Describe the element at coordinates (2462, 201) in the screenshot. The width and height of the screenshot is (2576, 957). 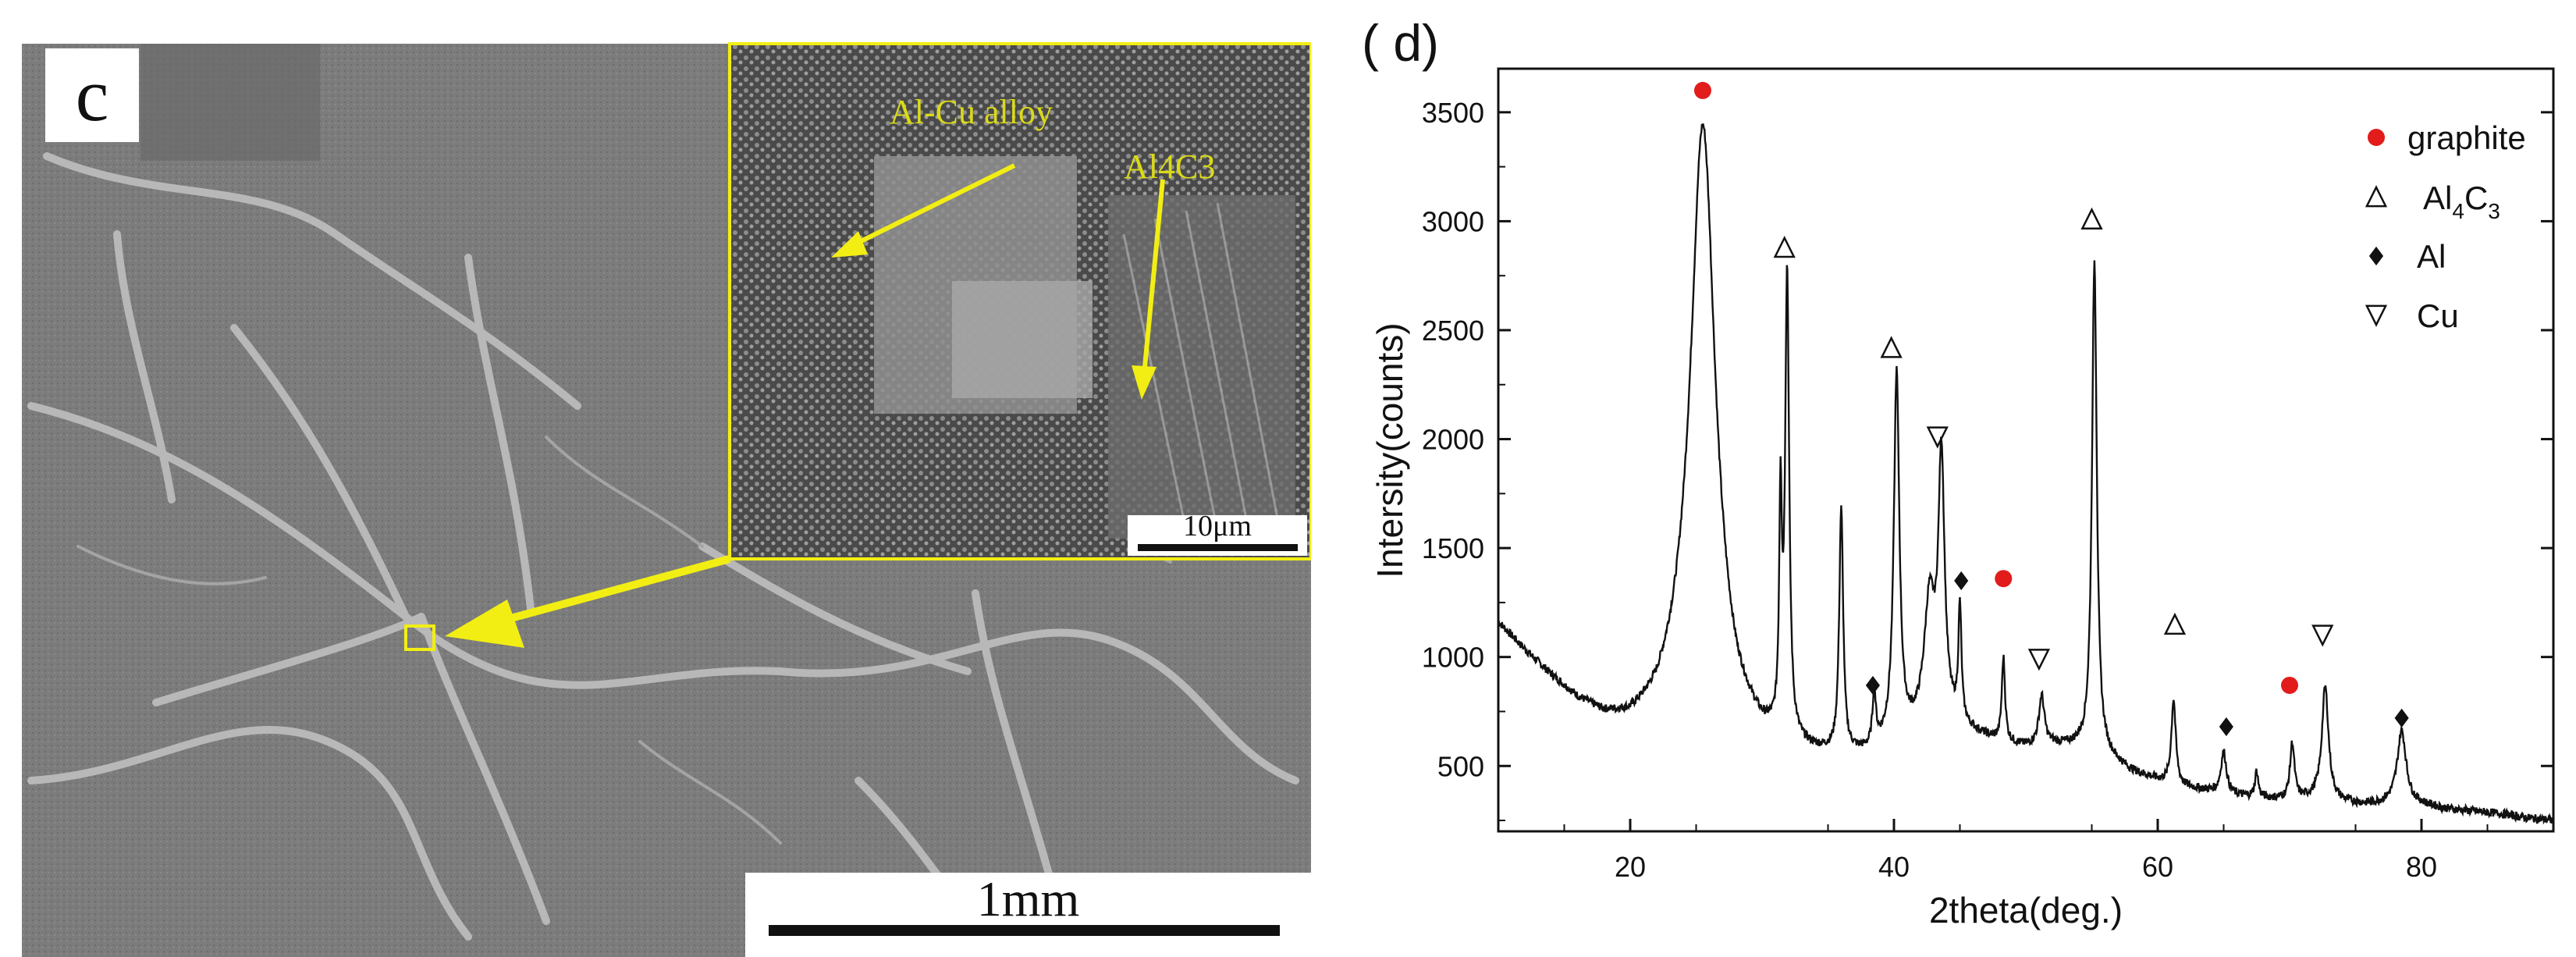
I see `legend-label: Al4C3` at that location.